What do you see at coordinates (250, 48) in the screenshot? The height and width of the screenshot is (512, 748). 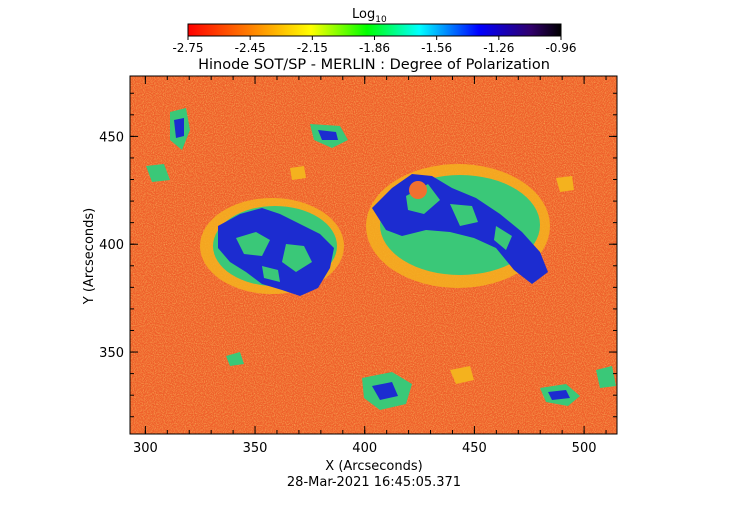 I see `colorbar-tick-label: -2.45` at bounding box center [250, 48].